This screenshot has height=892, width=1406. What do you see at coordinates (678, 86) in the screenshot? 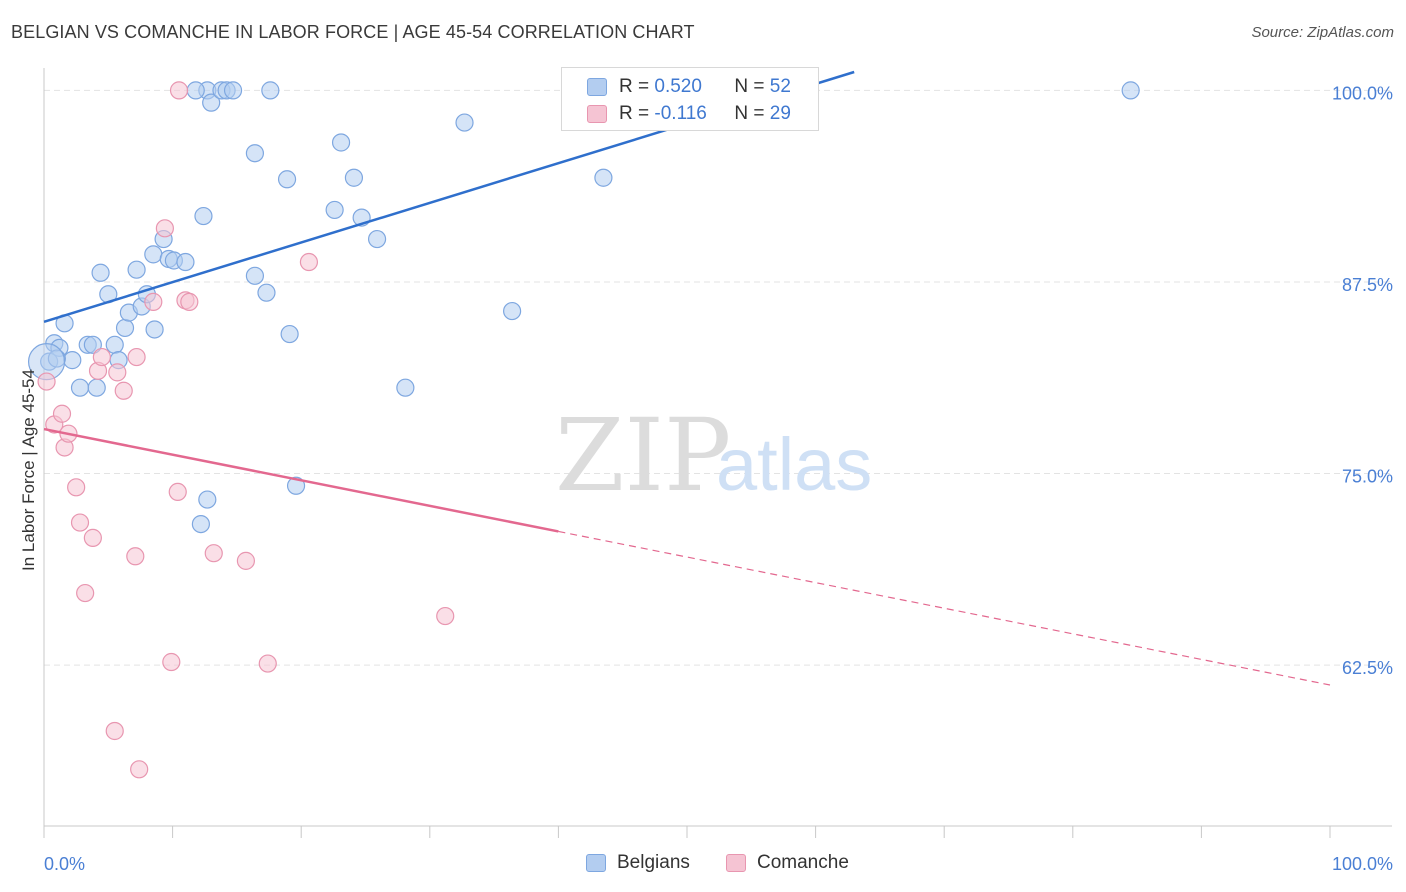
I see `legend-r-value: 0.520` at bounding box center [678, 86].